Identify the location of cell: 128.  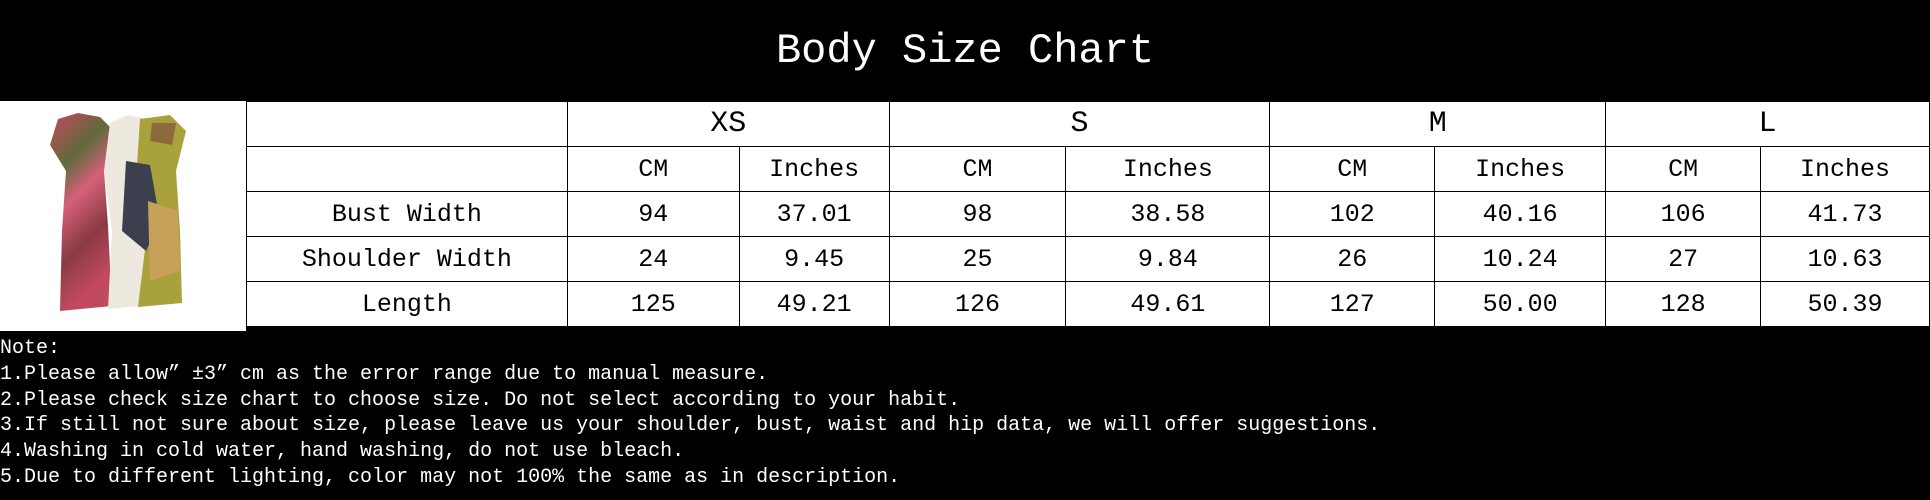
(1683, 304).